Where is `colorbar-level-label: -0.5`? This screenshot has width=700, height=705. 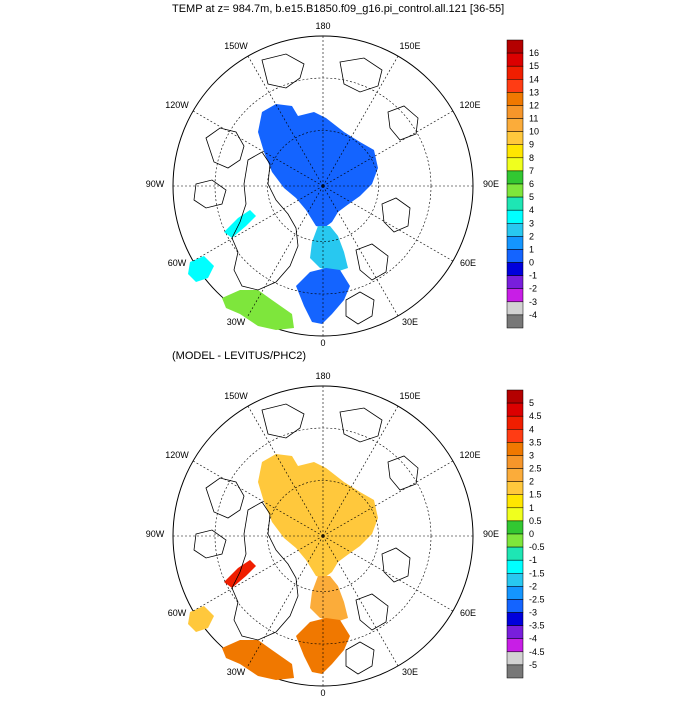
colorbar-level-label: -0.5 is located at coordinates (537, 547).